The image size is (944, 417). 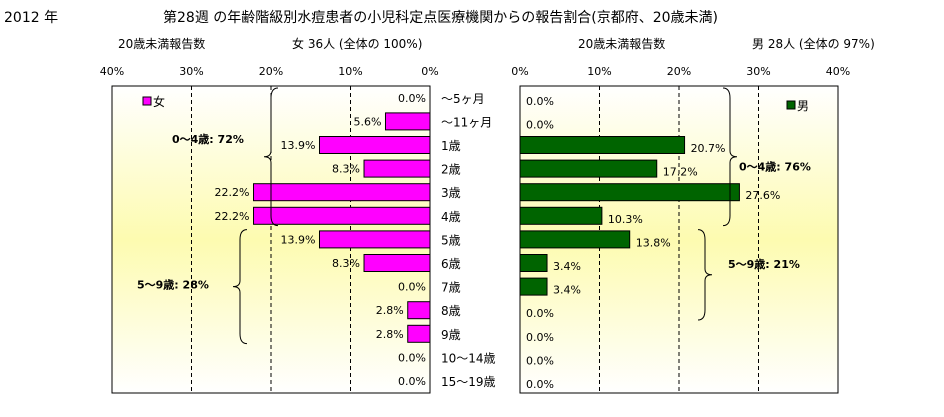 I want to click on category-label: 6歳, so click(x=451, y=264).